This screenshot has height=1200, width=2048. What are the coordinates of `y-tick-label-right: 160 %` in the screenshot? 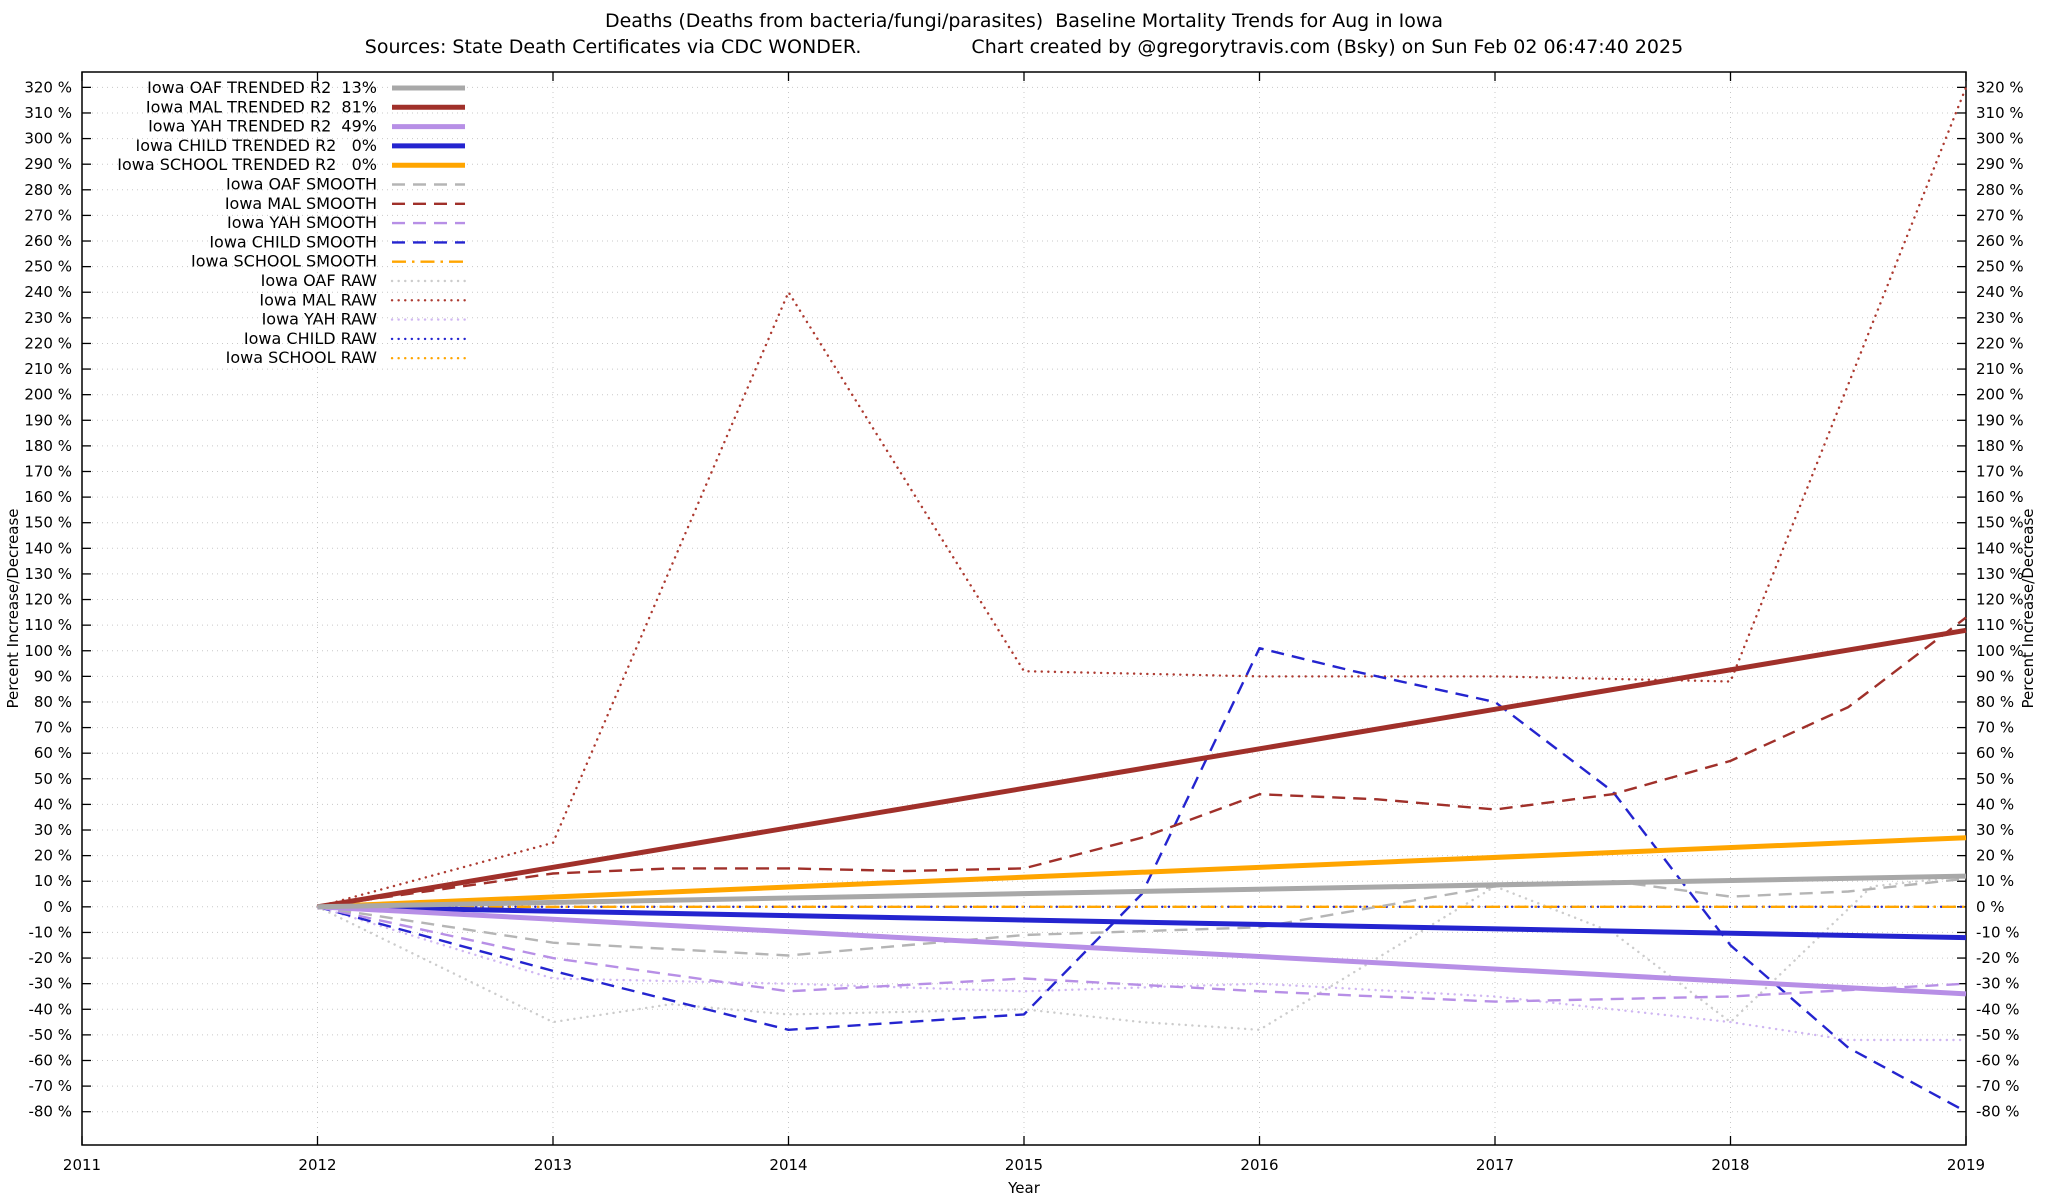 It's located at (2000, 497).